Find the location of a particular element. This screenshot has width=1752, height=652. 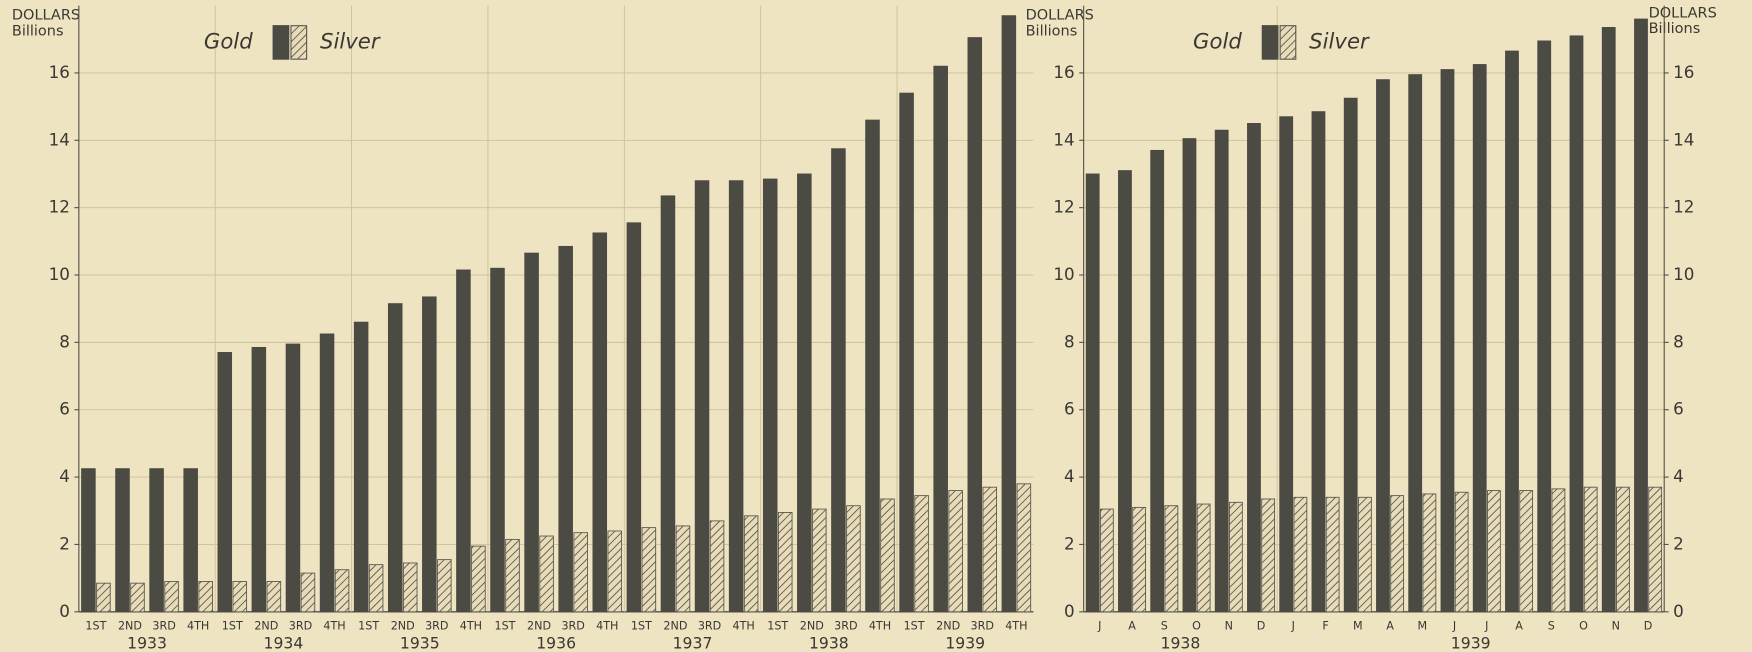

y-tick-label: 10 is located at coordinates (59, 274).